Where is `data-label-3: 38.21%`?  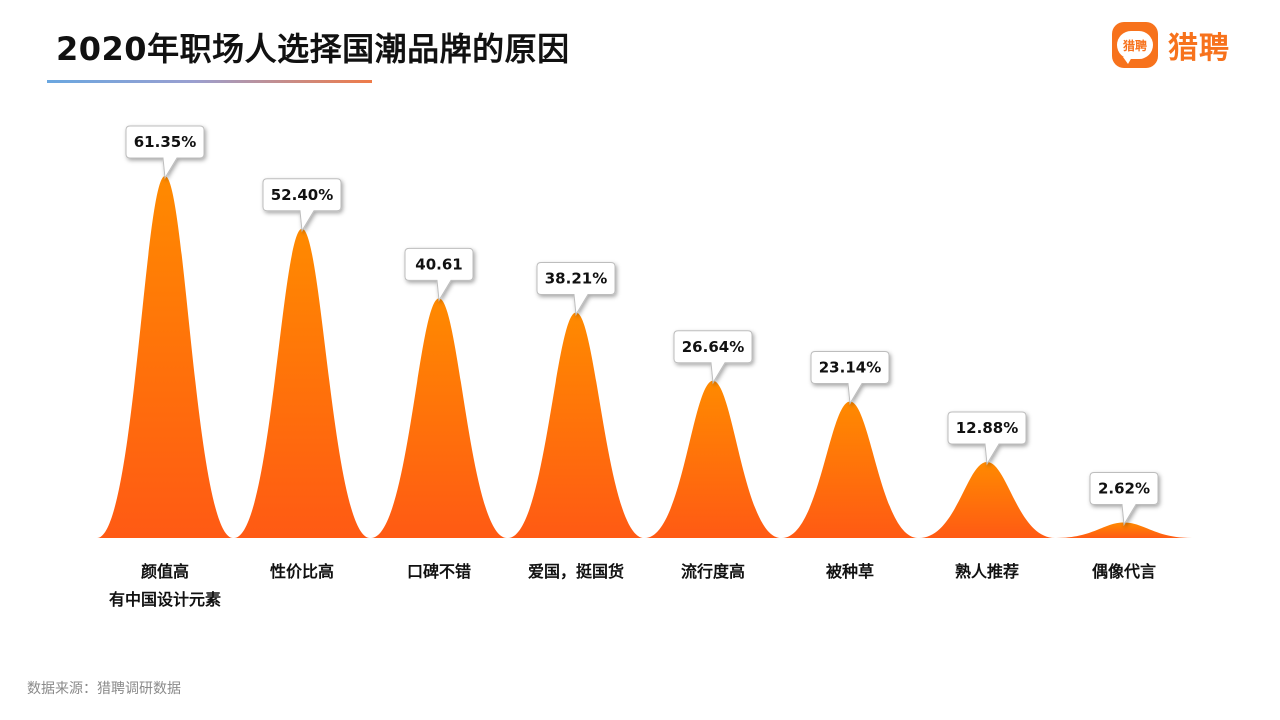 data-label-3: 38.21% is located at coordinates (576, 289).